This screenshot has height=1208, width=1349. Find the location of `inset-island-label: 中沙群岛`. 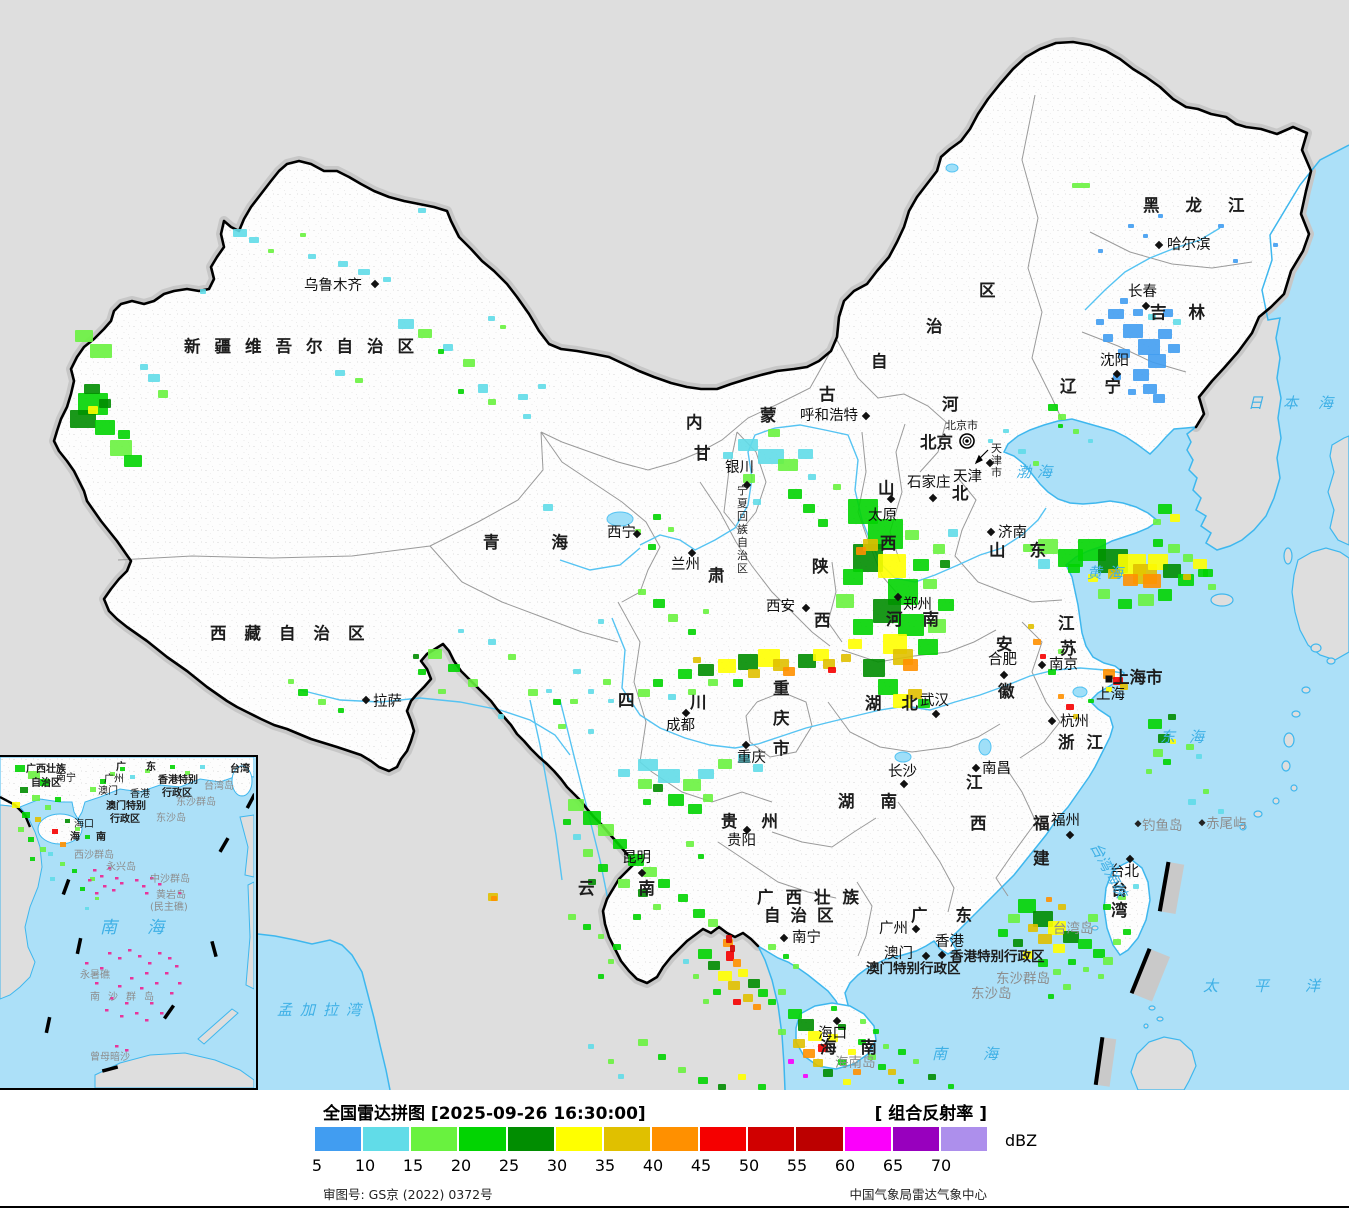

inset-island-label: 中沙群岛 is located at coordinates (170, 878).